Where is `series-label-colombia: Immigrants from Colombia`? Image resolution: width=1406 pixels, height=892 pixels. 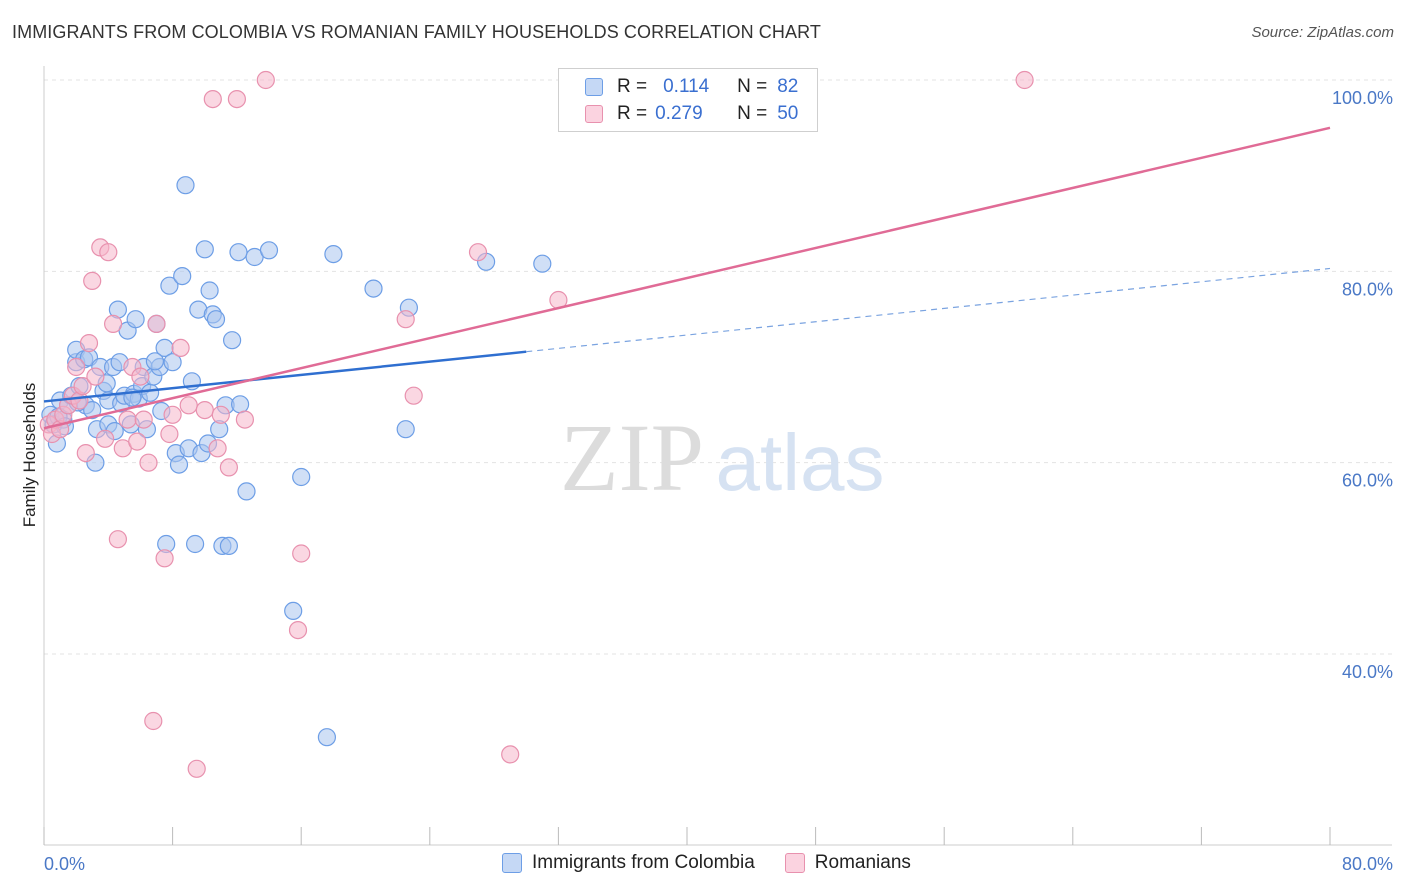 series-label-colombia: Immigrants from Colombia is located at coordinates (643, 862).